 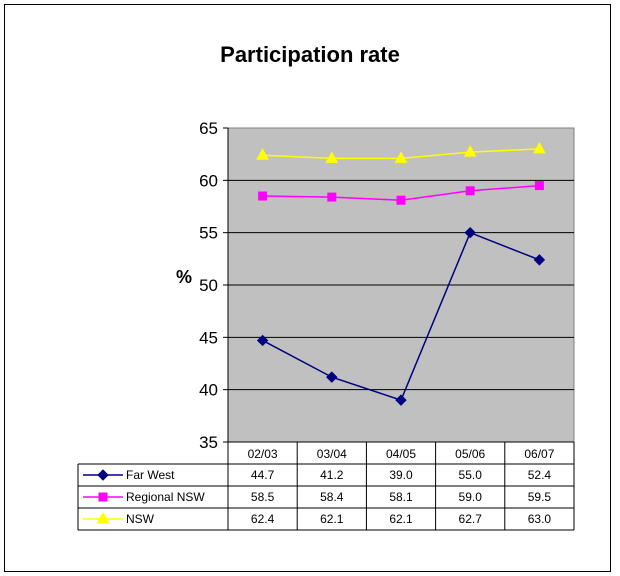 I want to click on y-tick-label: 65, so click(x=208, y=128).